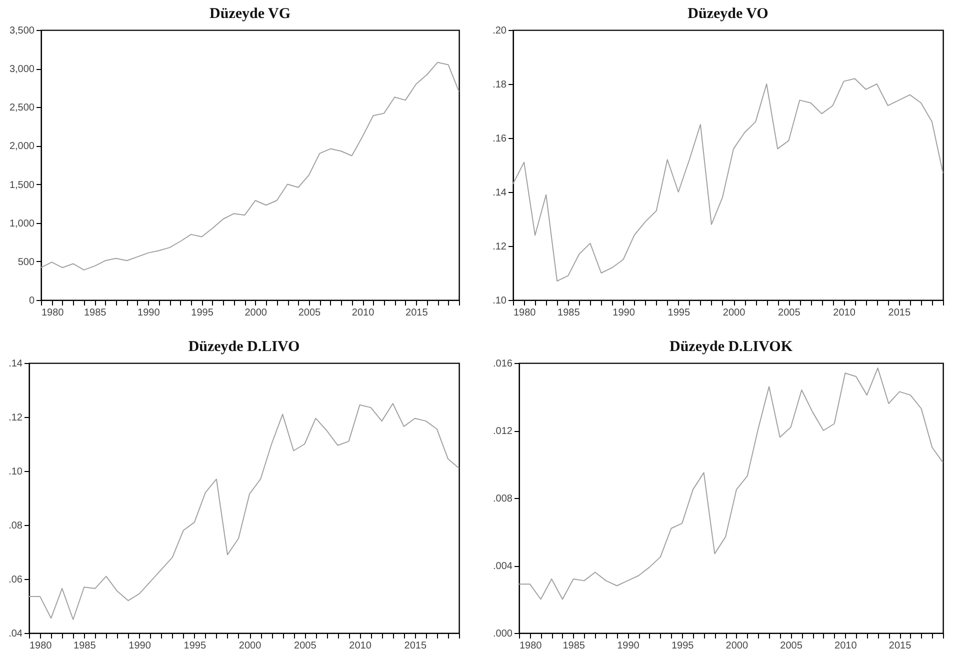 This screenshot has height=667, width=968. What do you see at coordinates (31, 301) in the screenshot?
I see `y-tick-label: 0` at bounding box center [31, 301].